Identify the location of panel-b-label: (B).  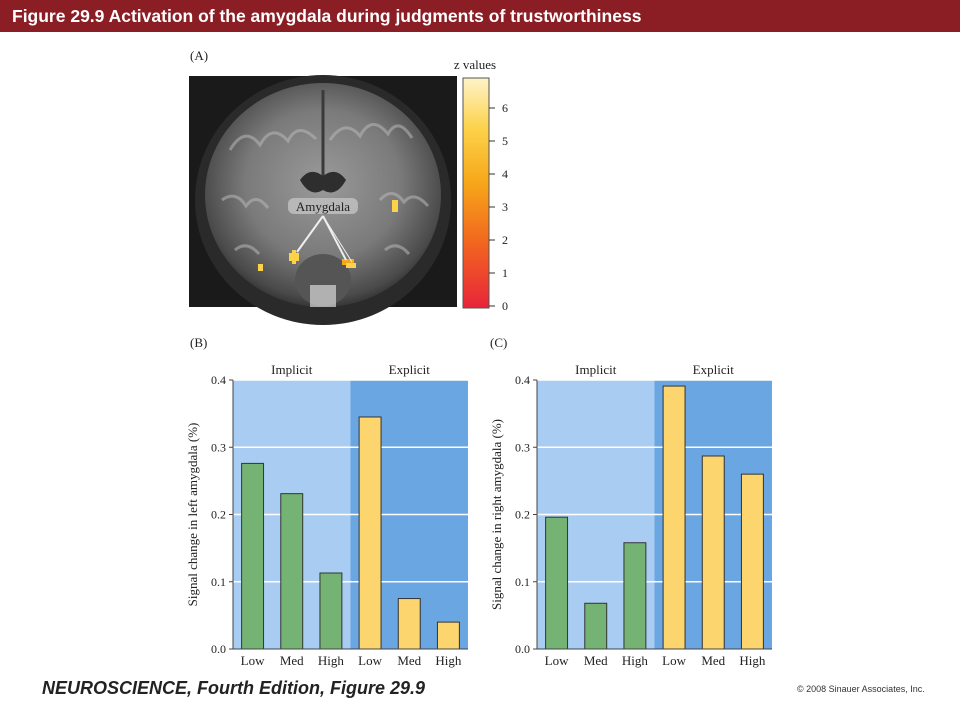
(199, 342).